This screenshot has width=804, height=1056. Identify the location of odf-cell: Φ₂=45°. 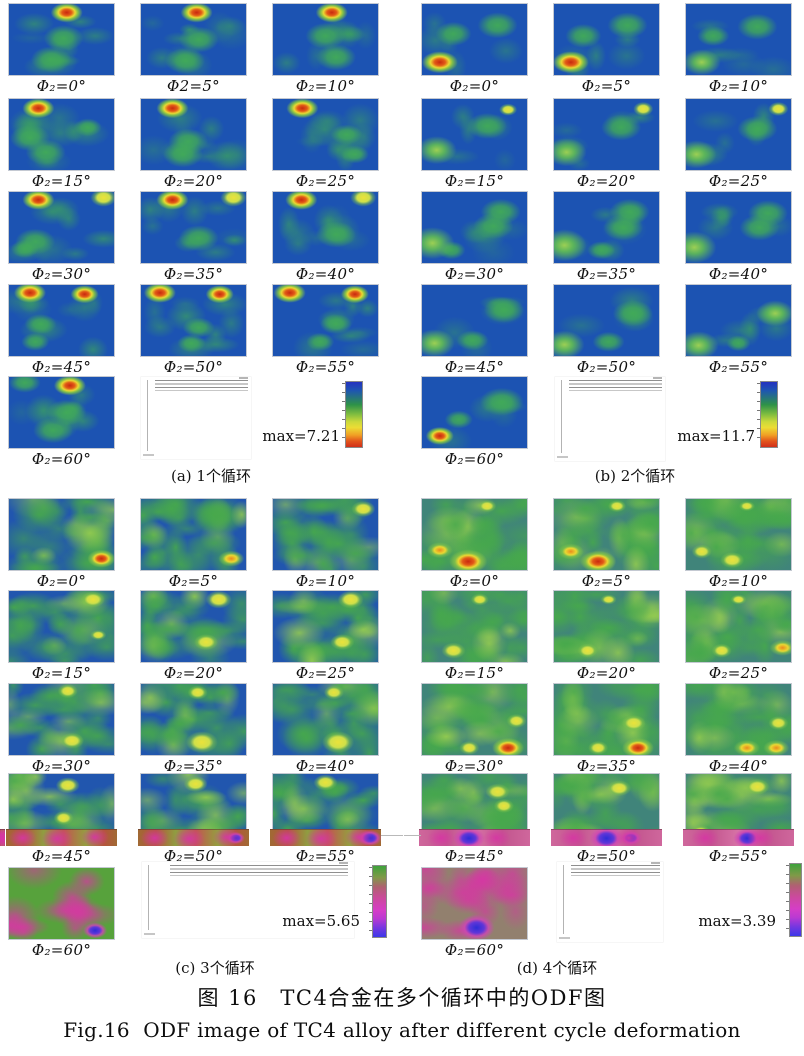
(474, 819).